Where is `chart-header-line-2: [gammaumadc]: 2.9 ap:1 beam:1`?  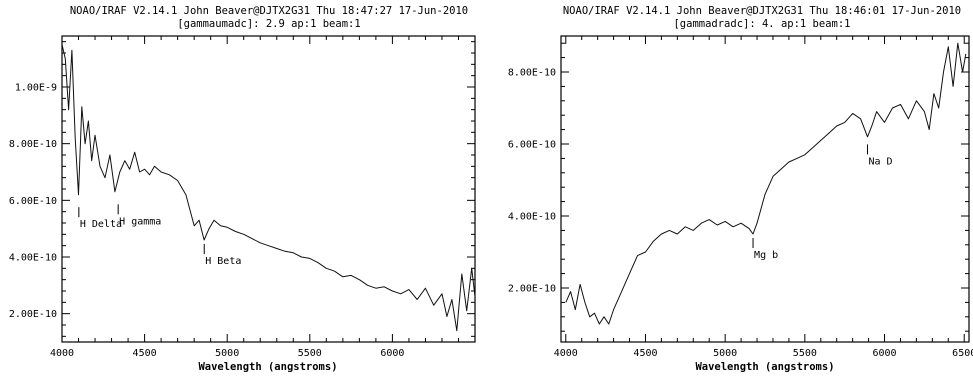 chart-header-line-2: [gammaumadc]: 2.9 ap:1 beam:1 is located at coordinates (268, 24).